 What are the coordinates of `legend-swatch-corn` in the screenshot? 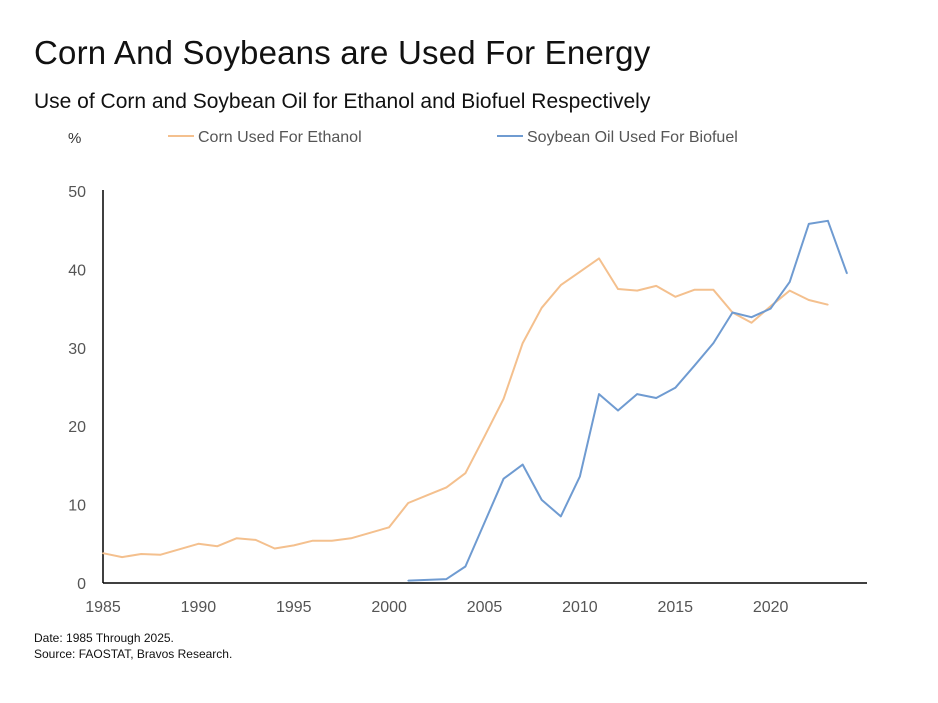 It's located at (181, 135).